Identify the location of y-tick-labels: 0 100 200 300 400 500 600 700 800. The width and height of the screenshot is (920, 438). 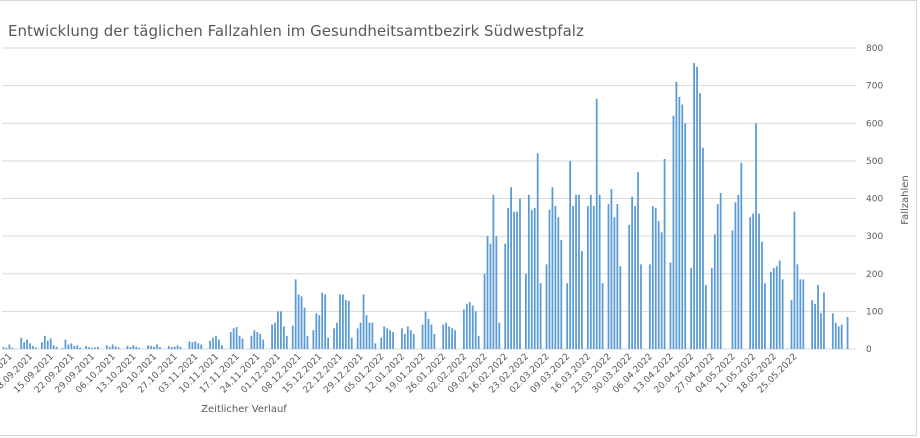
(874, 199).